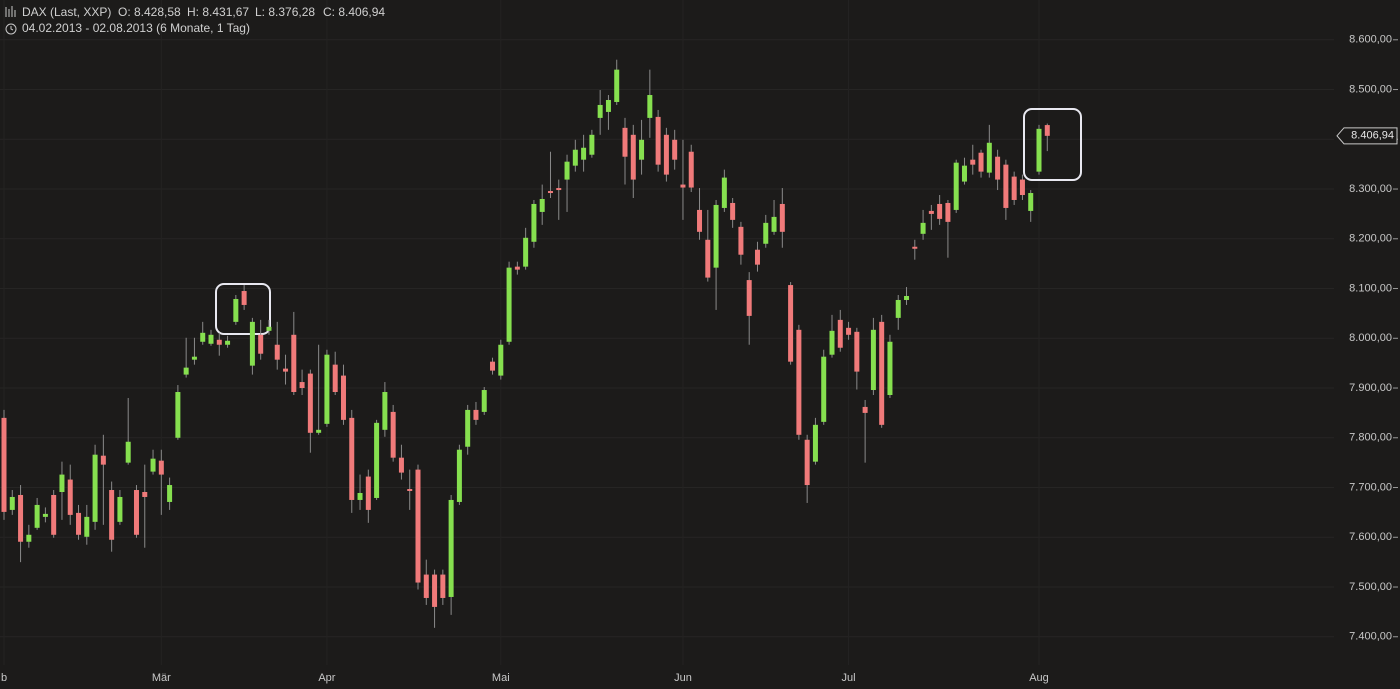 The image size is (1400, 689). I want to click on quote-open: O: 8.428,58, so click(149, 12).